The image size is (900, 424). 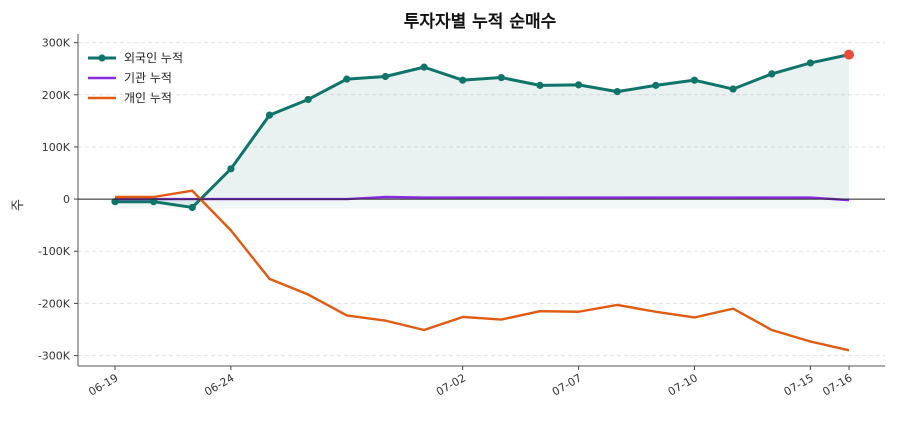 I want to click on x-tick-label: 06-24, so click(x=219, y=384).